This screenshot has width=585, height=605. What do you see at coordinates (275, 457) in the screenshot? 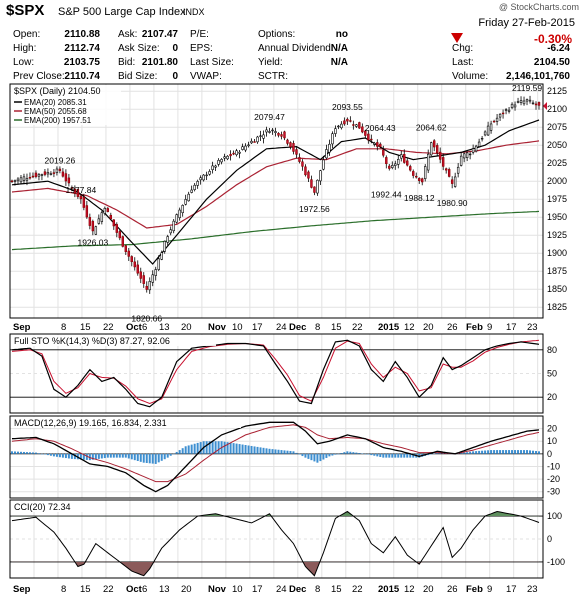
I see `macd-line` at bounding box center [275, 457].